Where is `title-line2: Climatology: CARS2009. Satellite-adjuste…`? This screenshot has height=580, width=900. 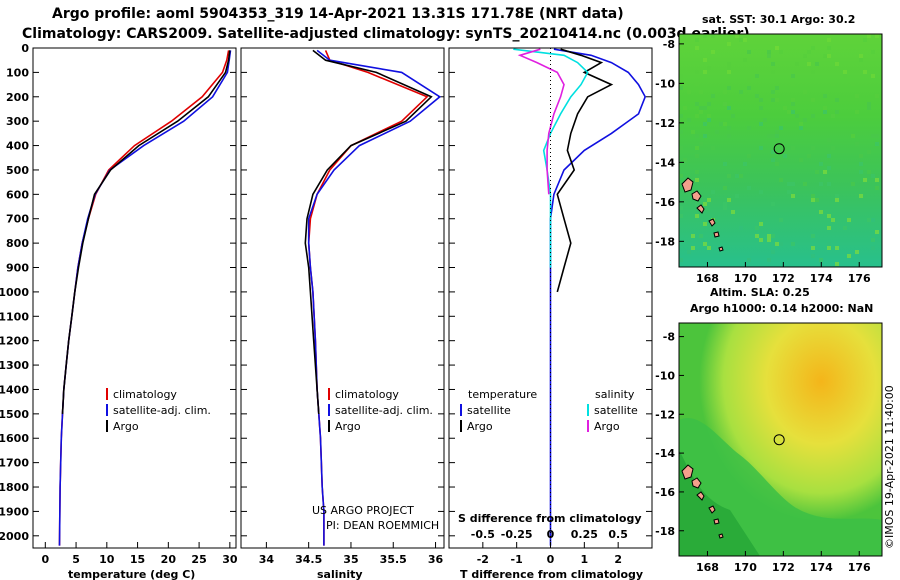 title-line2: Climatology: CARS2009. Satellite-adjuste… is located at coordinates (386, 34).